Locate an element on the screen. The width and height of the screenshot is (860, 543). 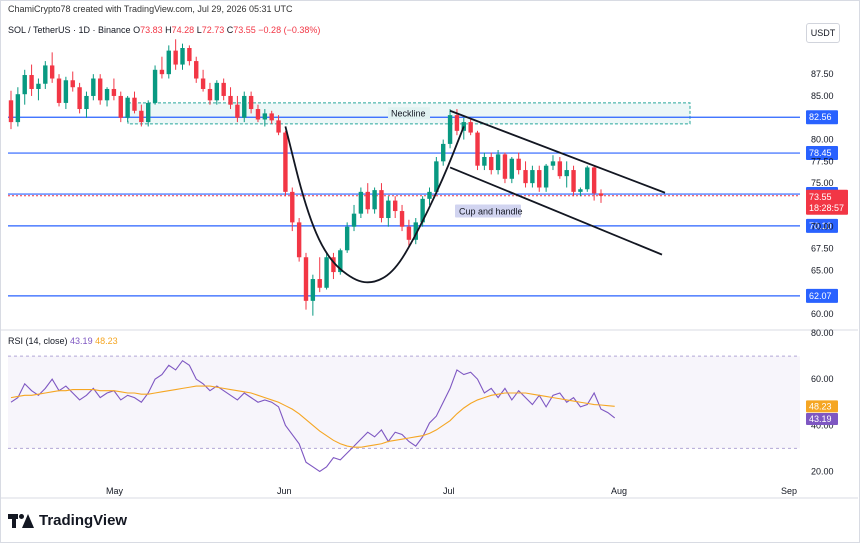
rsi-axis-tick: 80.00 is located at coordinates (822, 333).